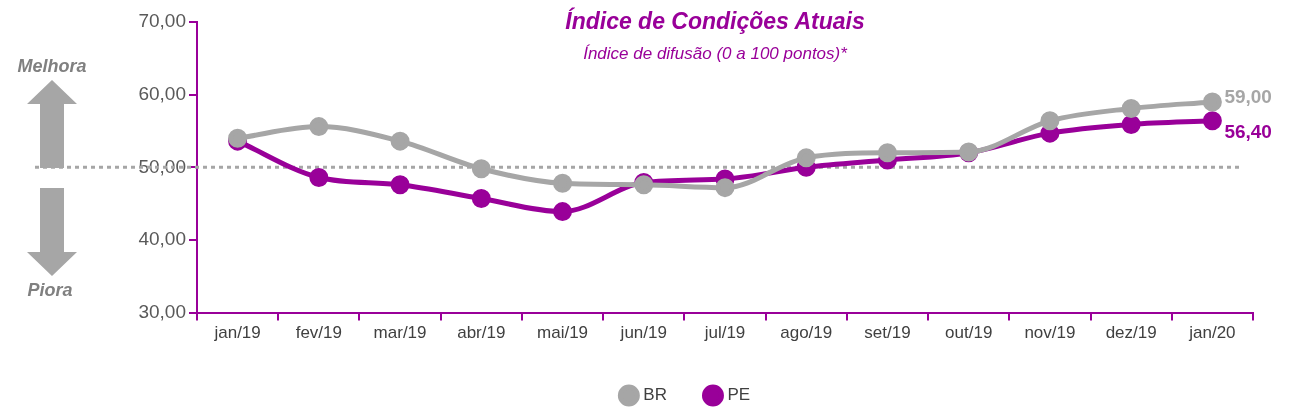 This screenshot has height=414, width=1306. Describe the element at coordinates (715, 21) in the screenshot. I see `chart-title: Índice de Condições Atuais` at that location.